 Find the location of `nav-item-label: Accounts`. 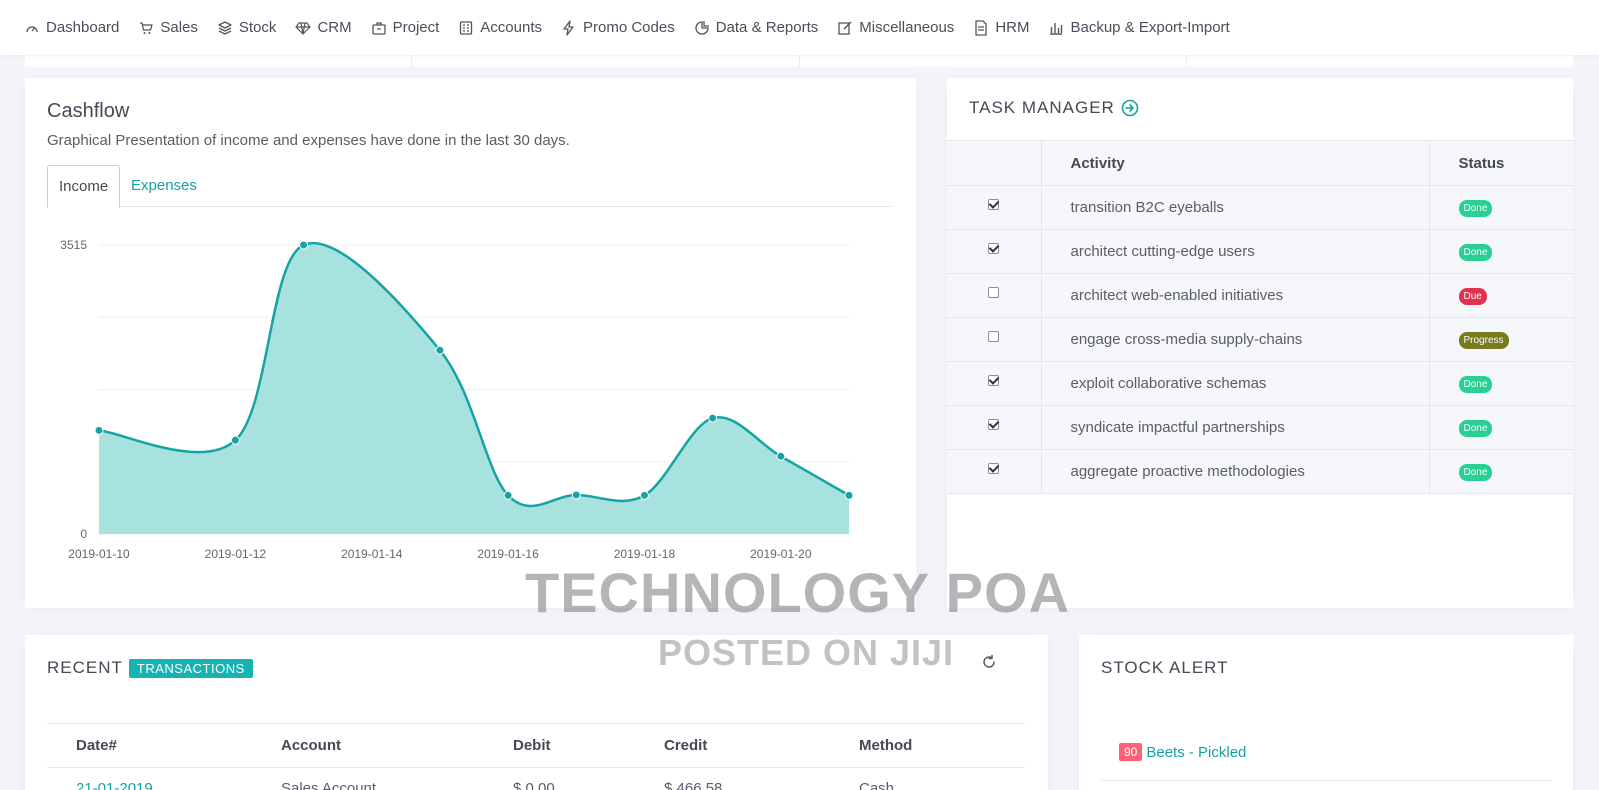

nav-item-label: Accounts is located at coordinates (511, 27).